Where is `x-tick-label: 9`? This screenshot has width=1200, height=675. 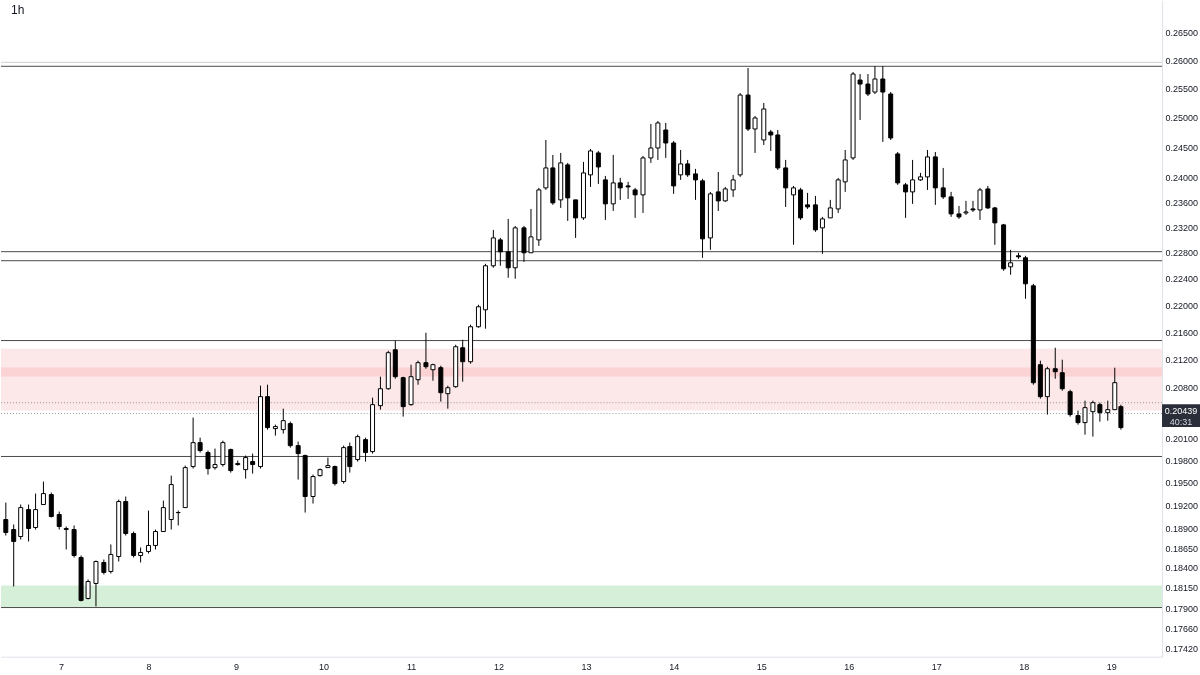 x-tick-label: 9 is located at coordinates (237, 667).